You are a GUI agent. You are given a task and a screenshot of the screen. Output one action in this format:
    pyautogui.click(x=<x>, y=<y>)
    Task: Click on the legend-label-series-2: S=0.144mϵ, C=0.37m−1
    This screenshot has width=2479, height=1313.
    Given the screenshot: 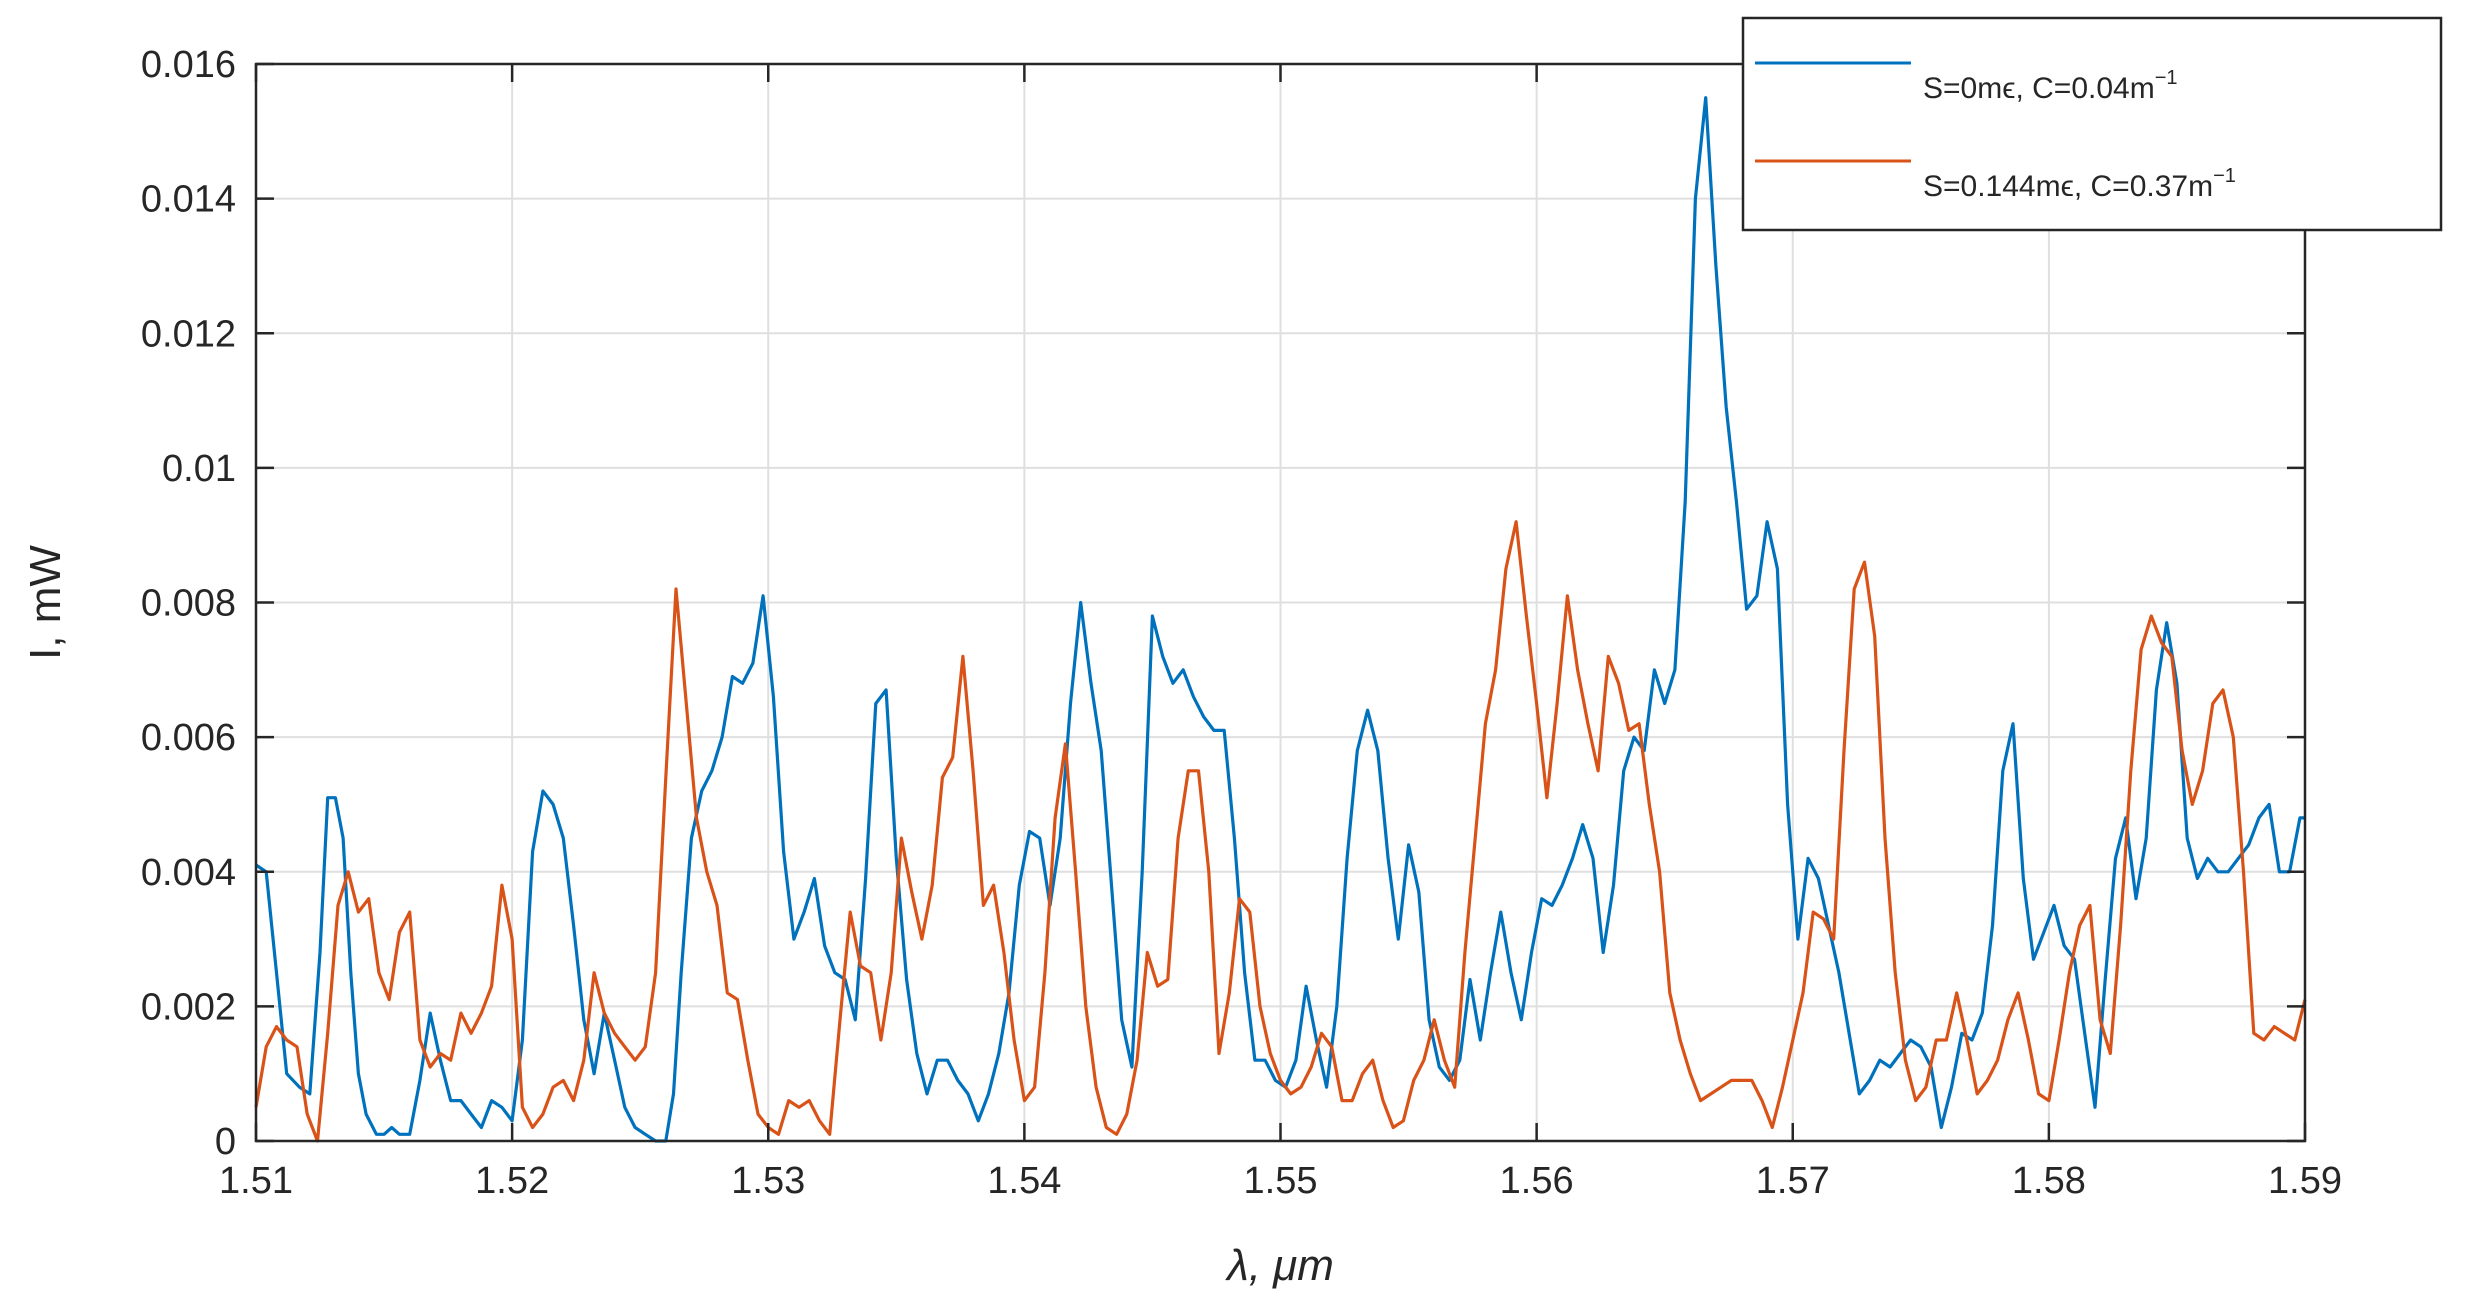 What is the action you would take?
    pyautogui.click(x=2079, y=184)
    